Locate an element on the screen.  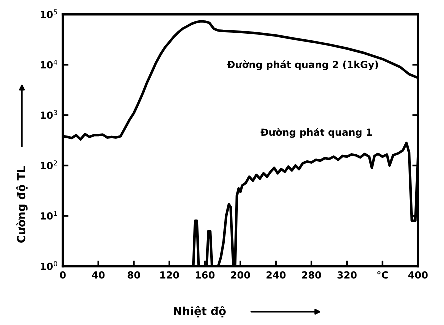
y-tick-label: 10$^{0}$ is located at coordinates (49, 265).